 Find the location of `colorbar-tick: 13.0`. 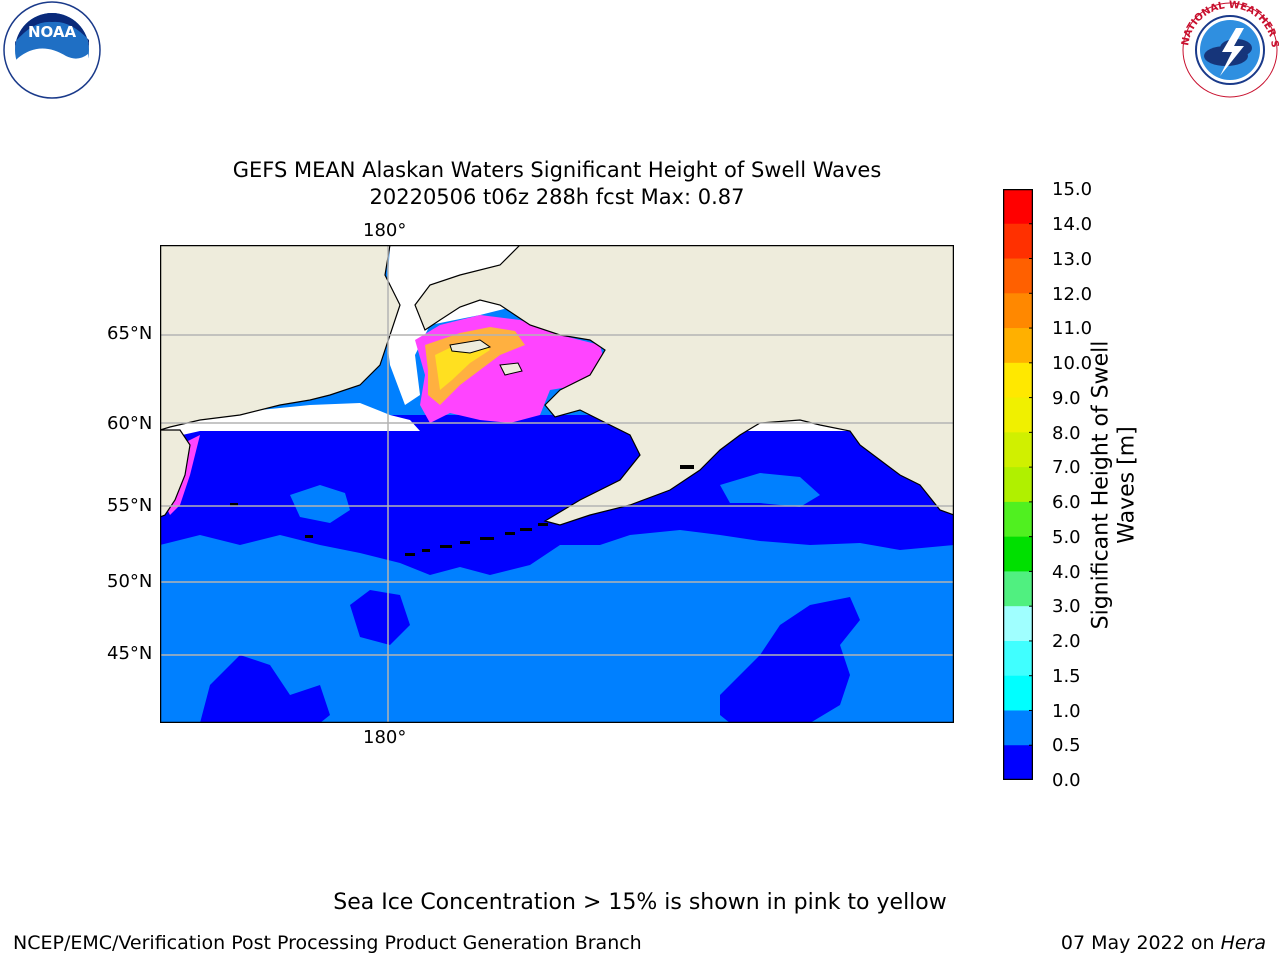

colorbar-tick: 13.0 is located at coordinates (1072, 259).